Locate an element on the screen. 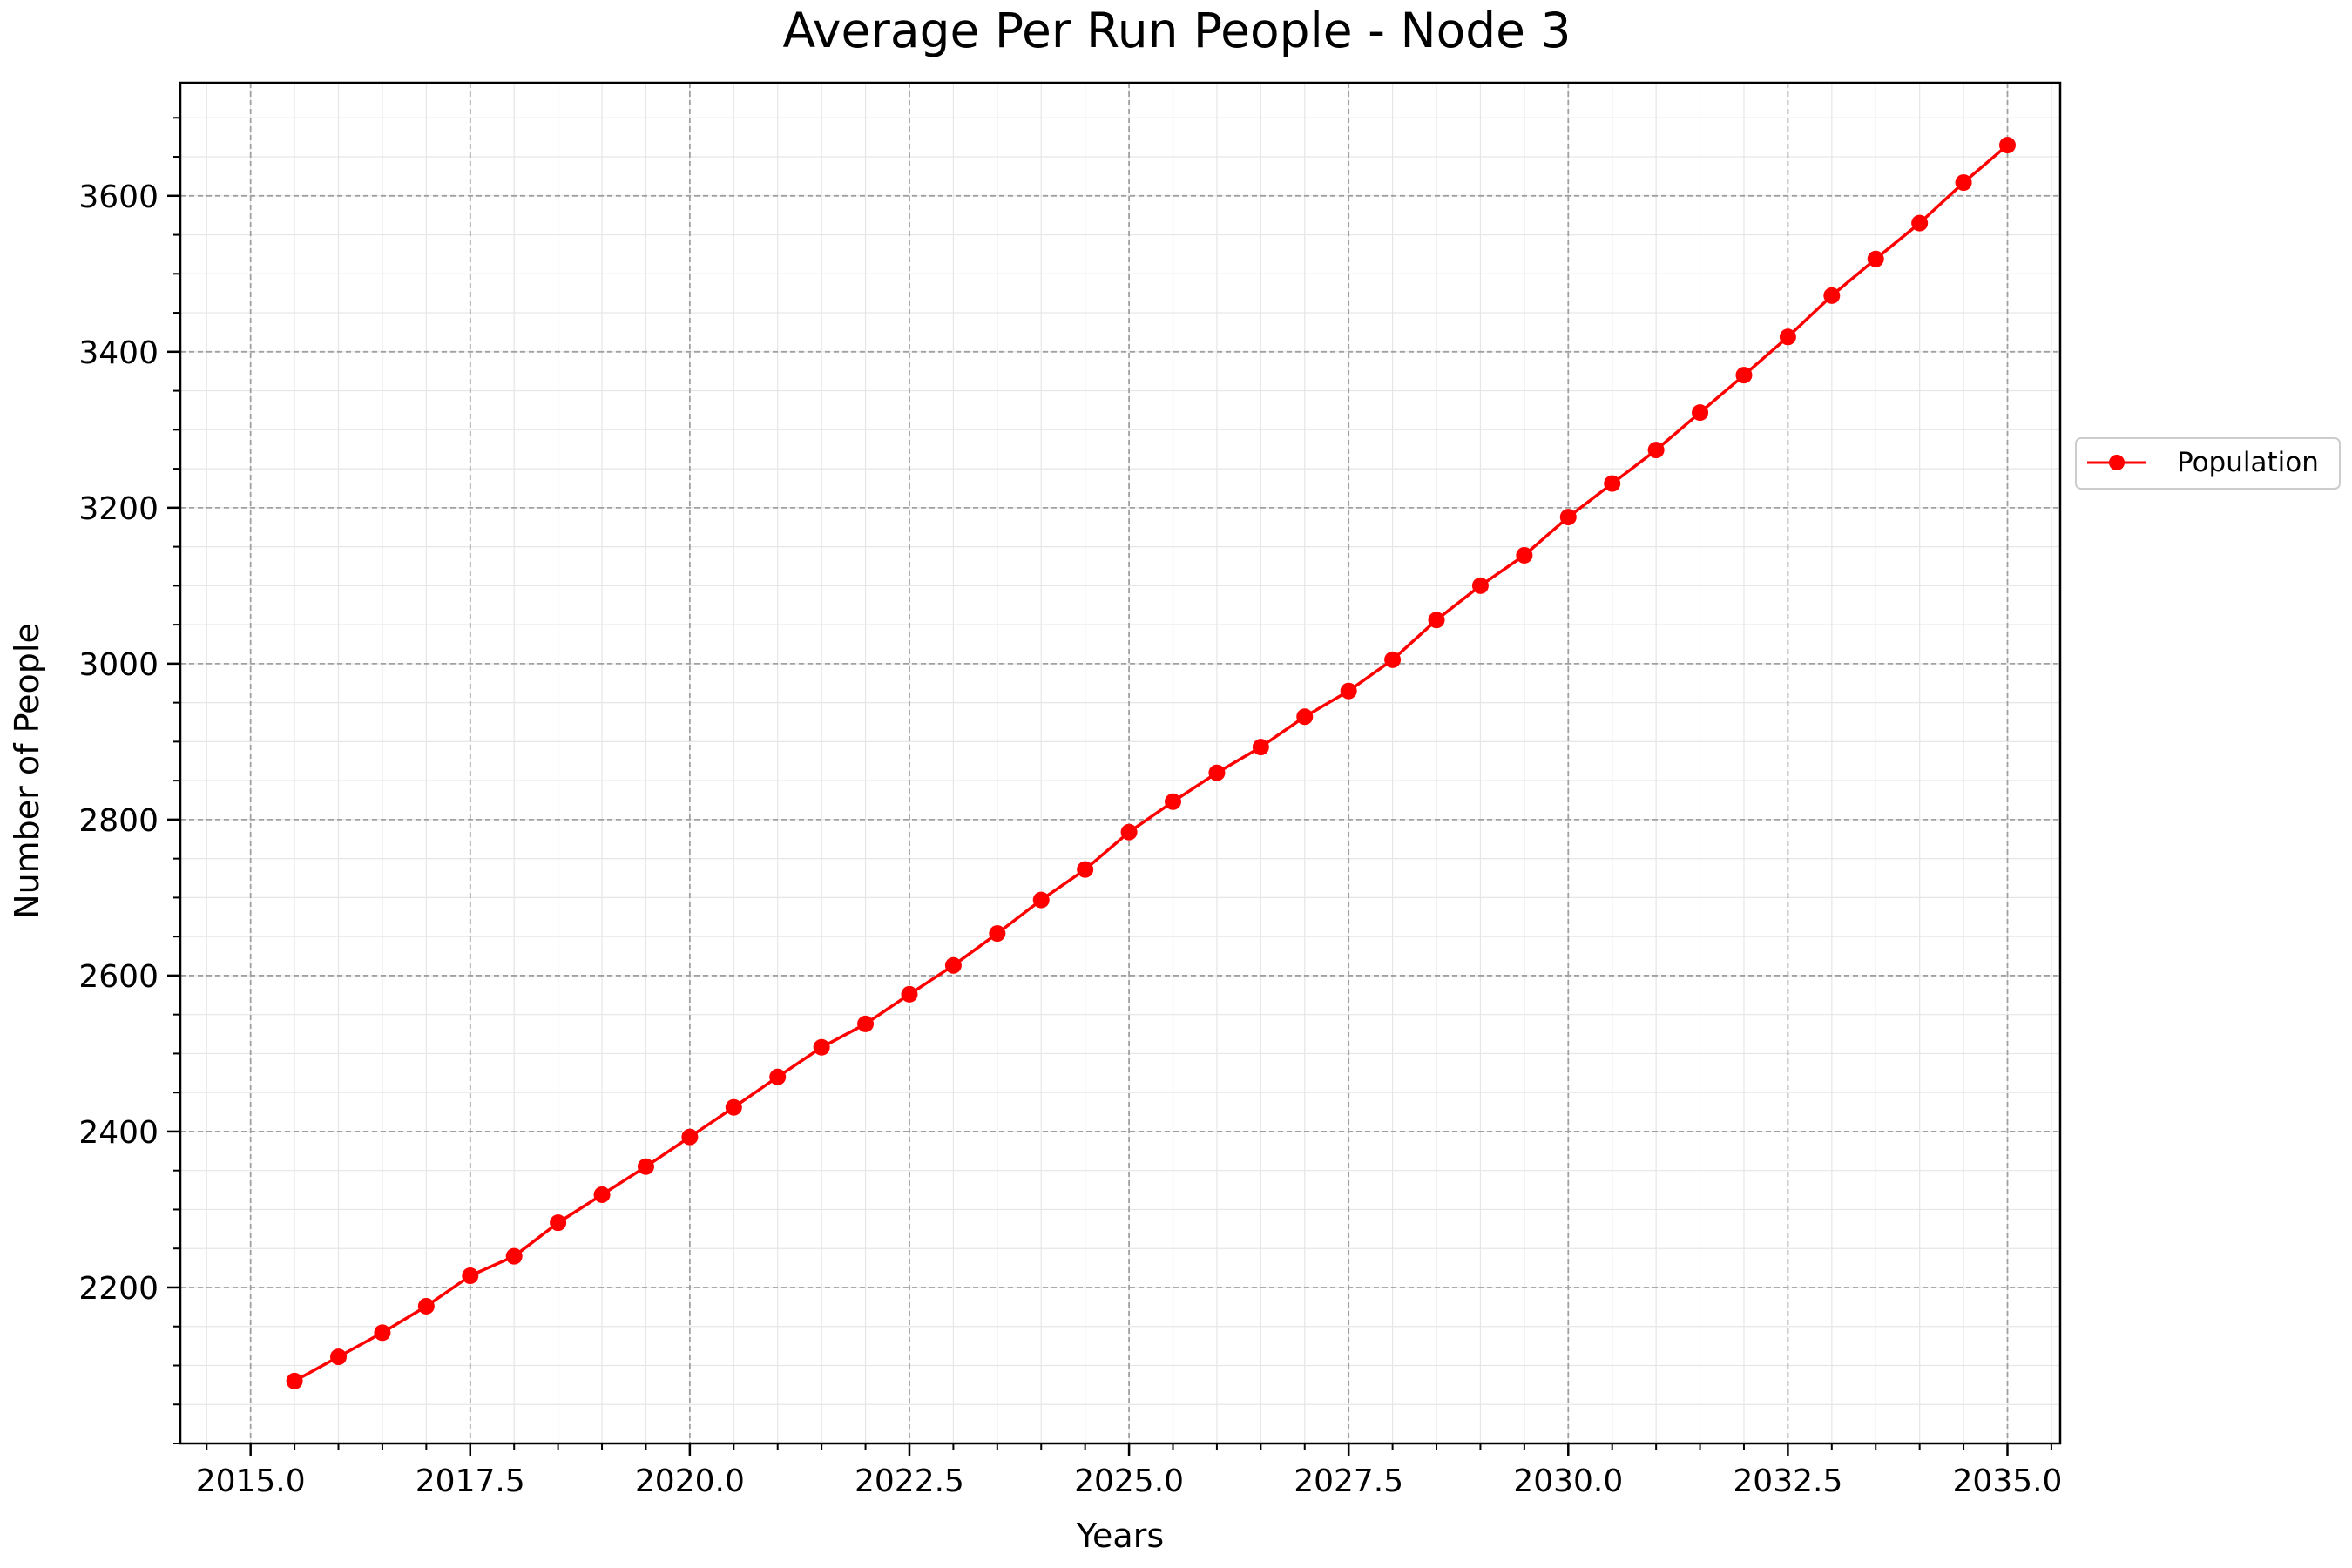 The height and width of the screenshot is (1568, 2352). legend-box is located at coordinates (2208, 464).